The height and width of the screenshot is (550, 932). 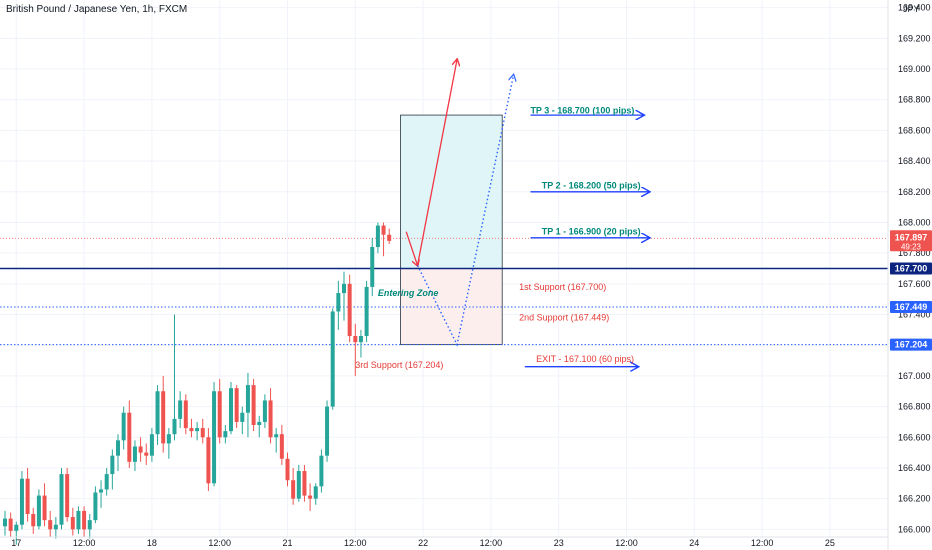 I want to click on chart-annotation: 3rd Support (167.204), so click(x=399, y=365).